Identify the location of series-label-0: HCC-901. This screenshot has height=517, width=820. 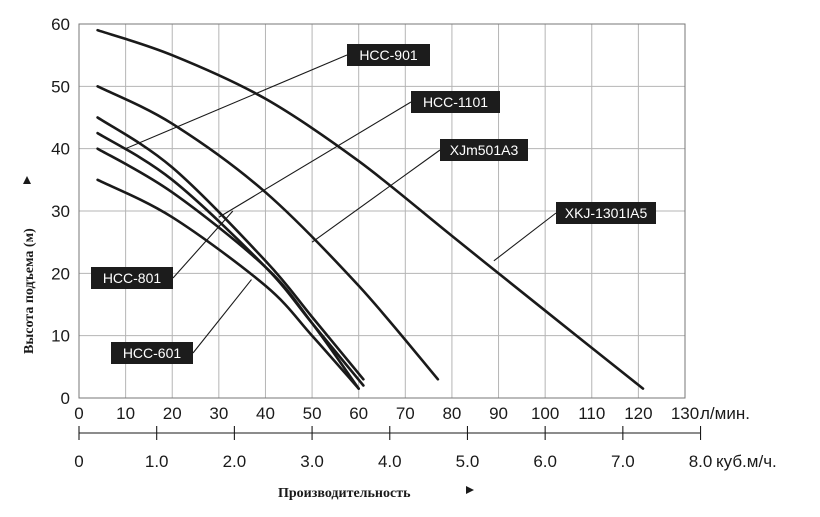
(388, 55).